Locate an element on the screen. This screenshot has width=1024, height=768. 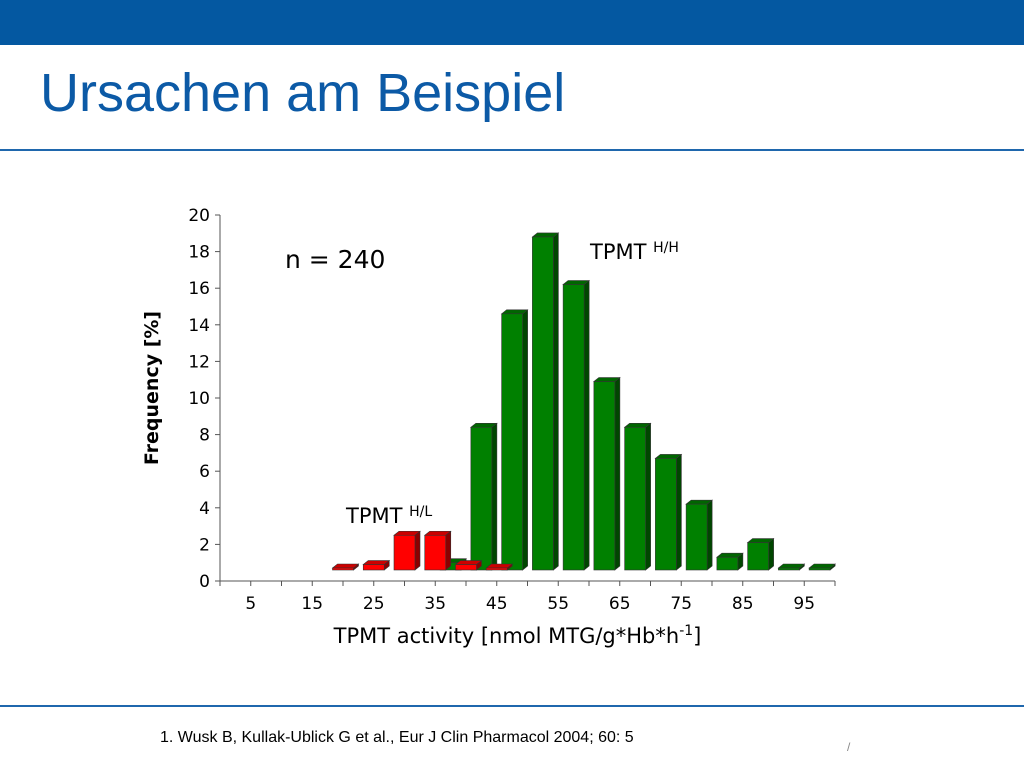
x-tick-label: 35 is located at coordinates (435, 604).